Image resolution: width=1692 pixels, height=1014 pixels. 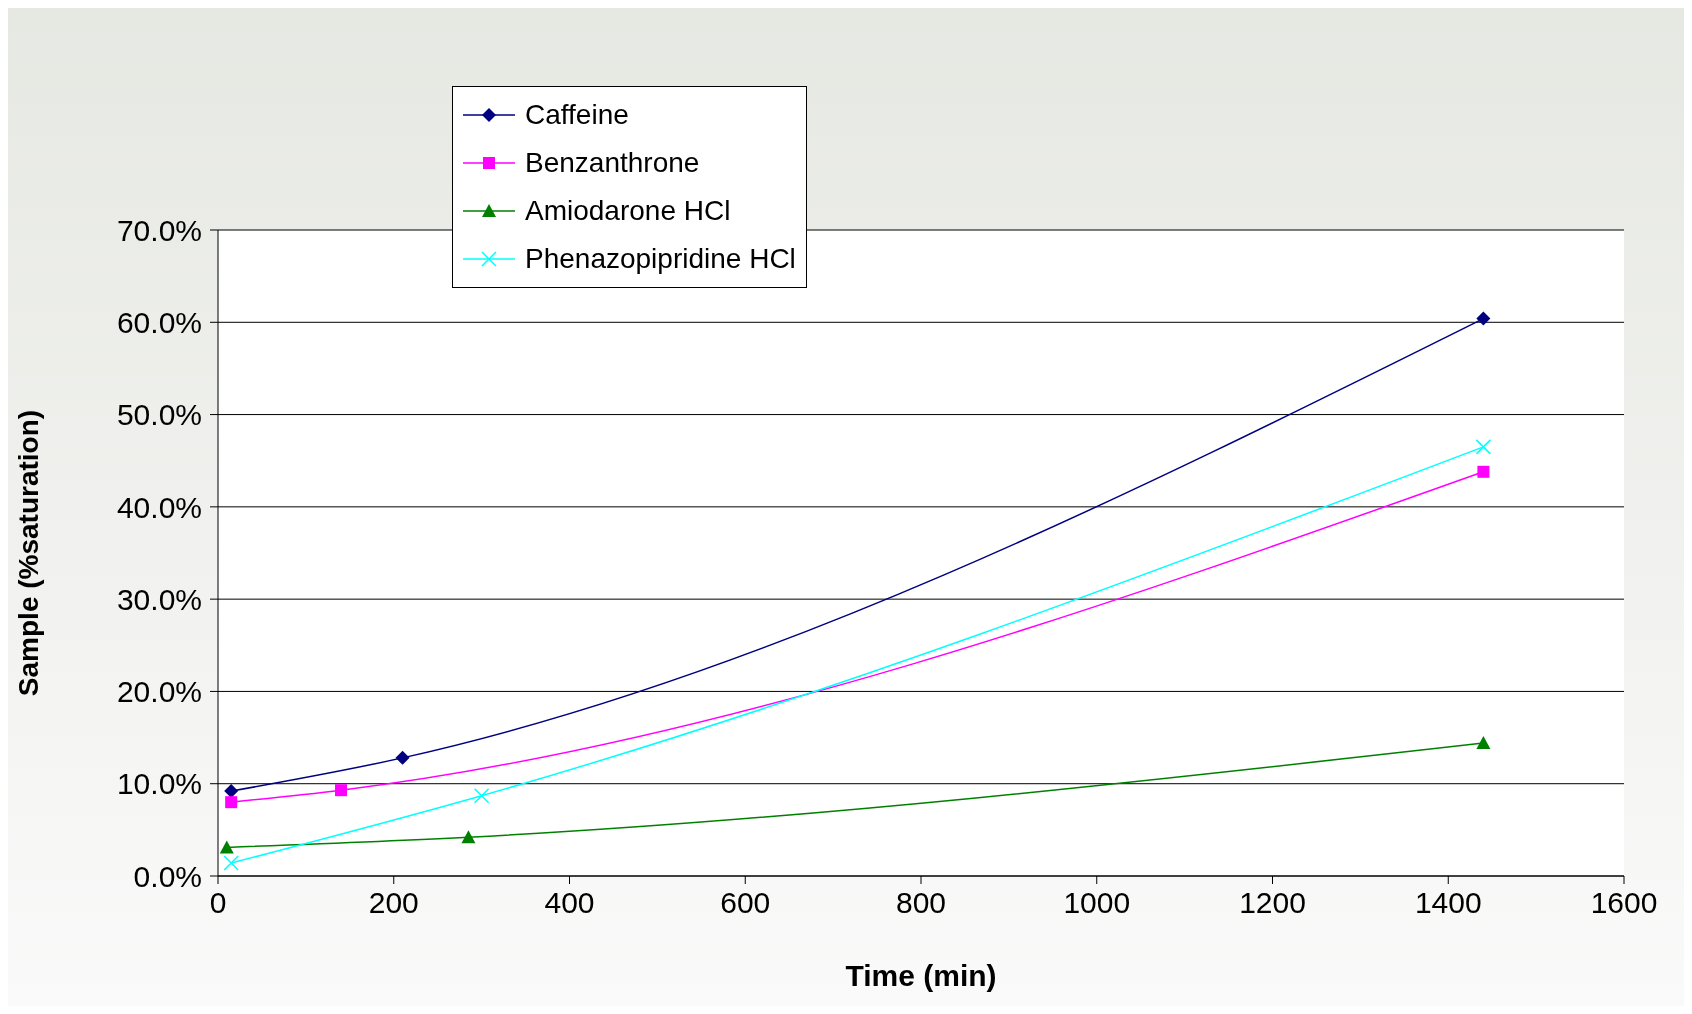 I want to click on y-tick-label: 20.0%, so click(x=159, y=692).